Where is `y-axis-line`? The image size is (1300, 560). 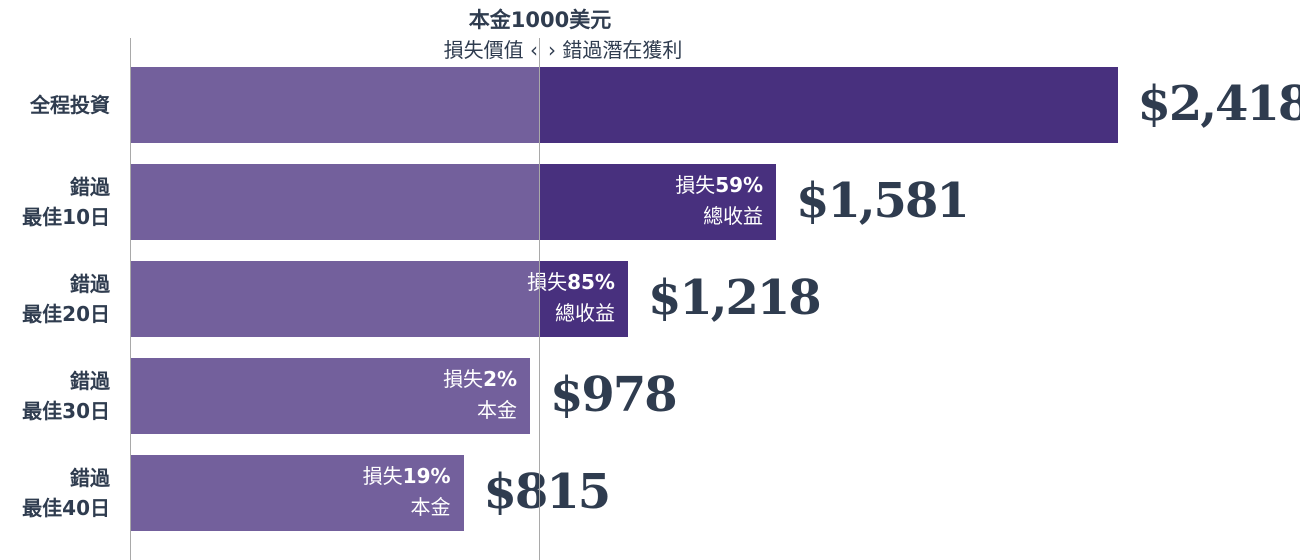 y-axis-line is located at coordinates (130, 299).